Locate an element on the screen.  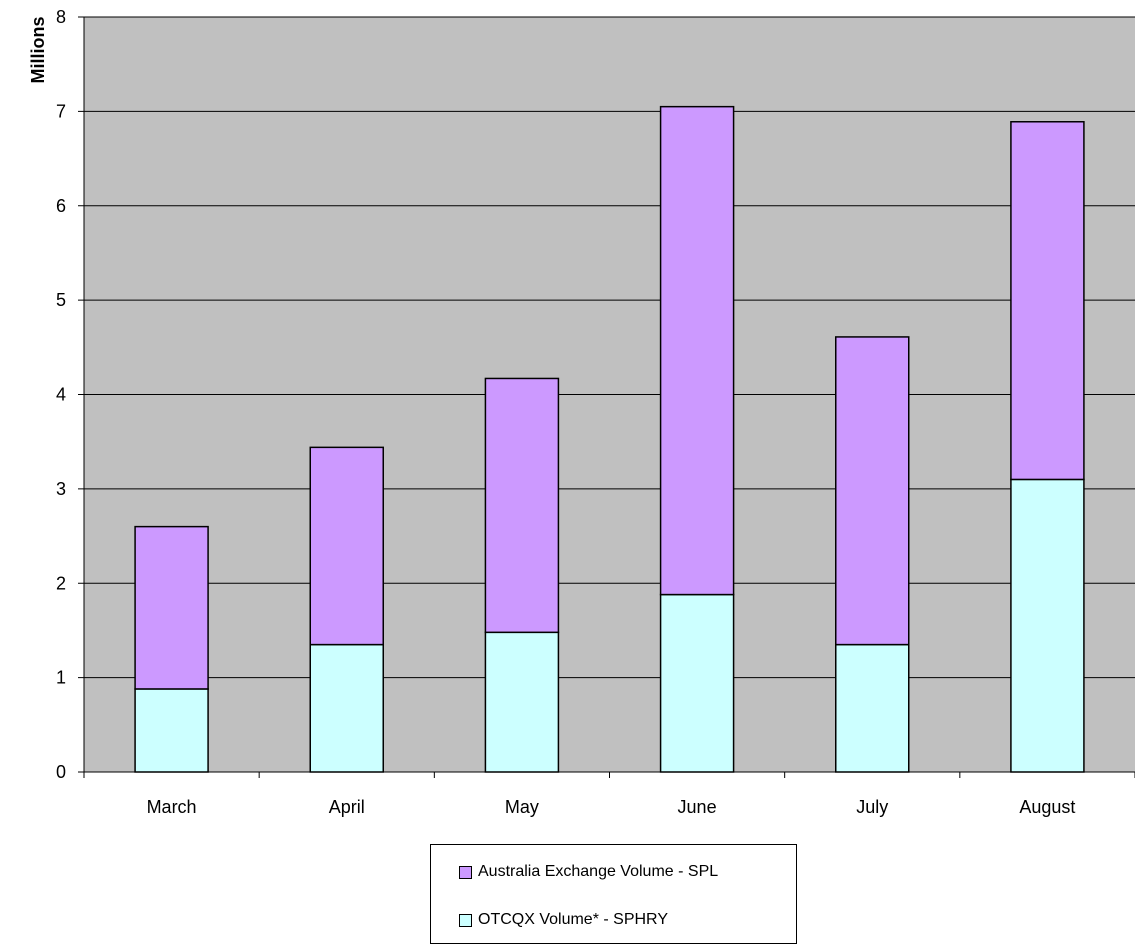
x-tick-label: June is located at coordinates (697, 807).